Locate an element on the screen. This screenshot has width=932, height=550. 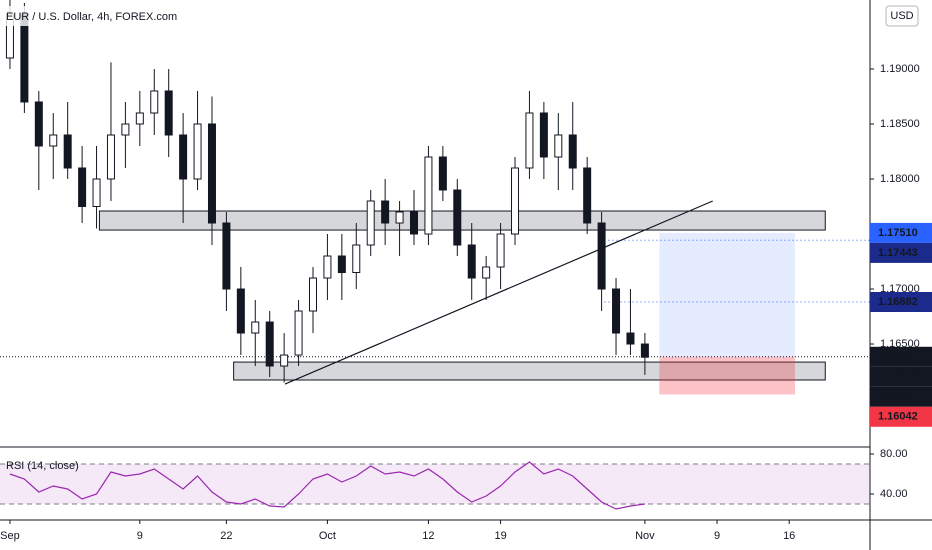
rsi-title: RSI (14, close) is located at coordinates (42, 466).